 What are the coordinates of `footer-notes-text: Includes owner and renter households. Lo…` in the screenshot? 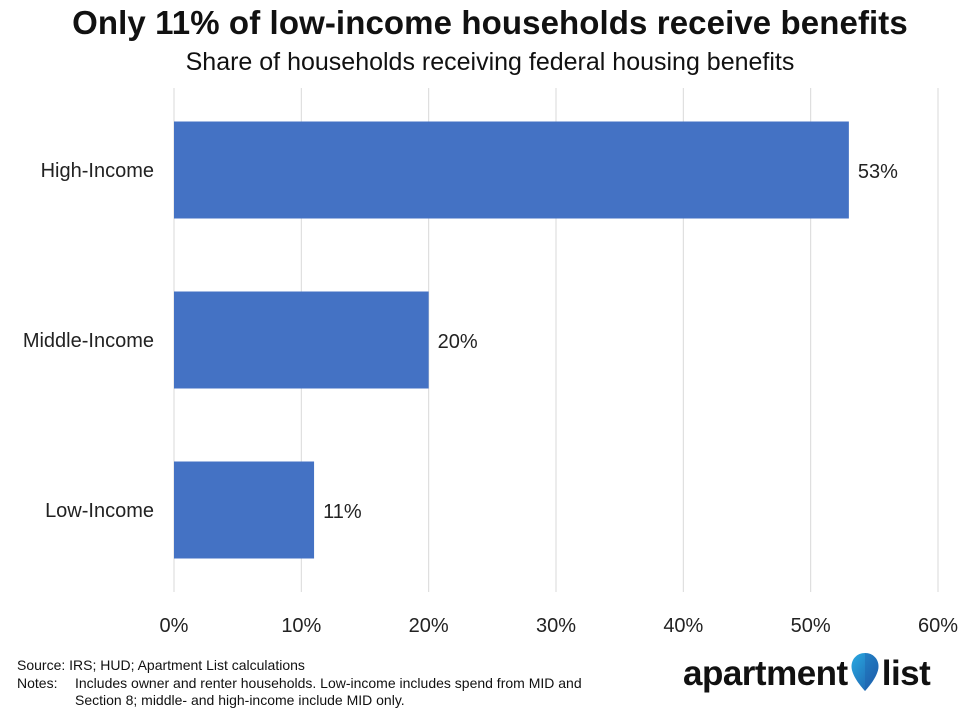 It's located at (328, 691).